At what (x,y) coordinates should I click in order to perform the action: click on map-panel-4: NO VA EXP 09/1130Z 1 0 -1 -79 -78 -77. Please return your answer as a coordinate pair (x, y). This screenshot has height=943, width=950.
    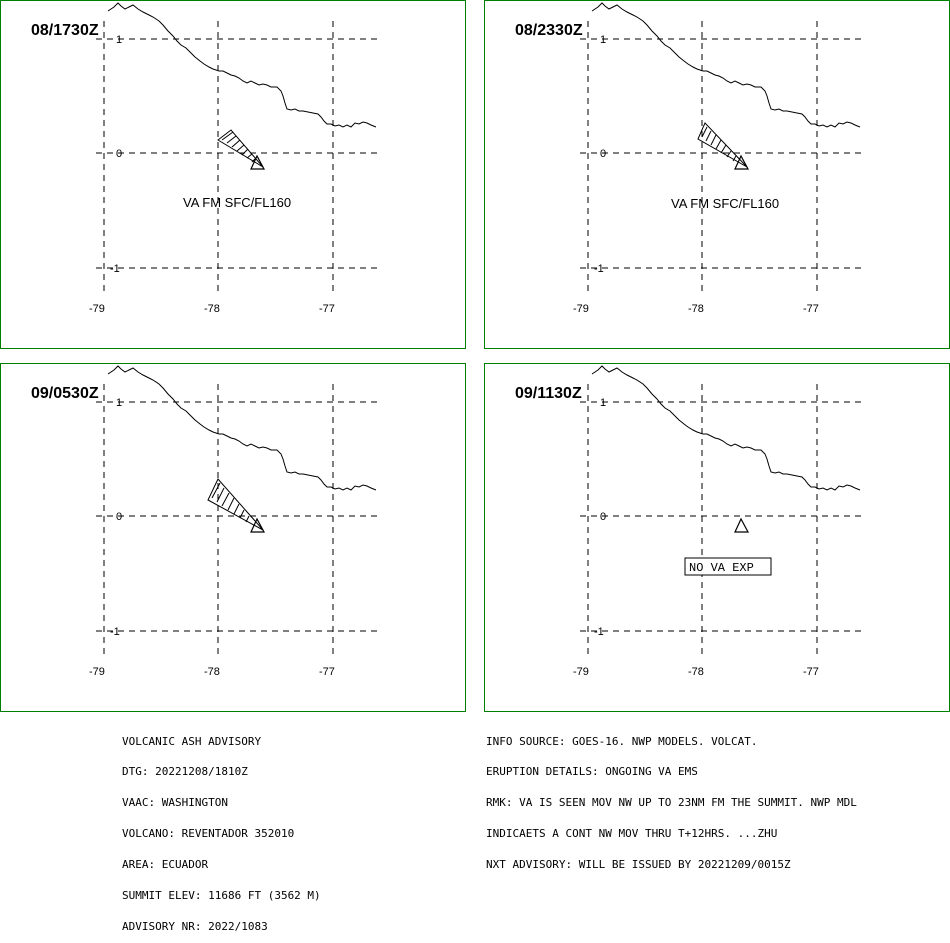
    Looking at the image, I should click on (688, 521).